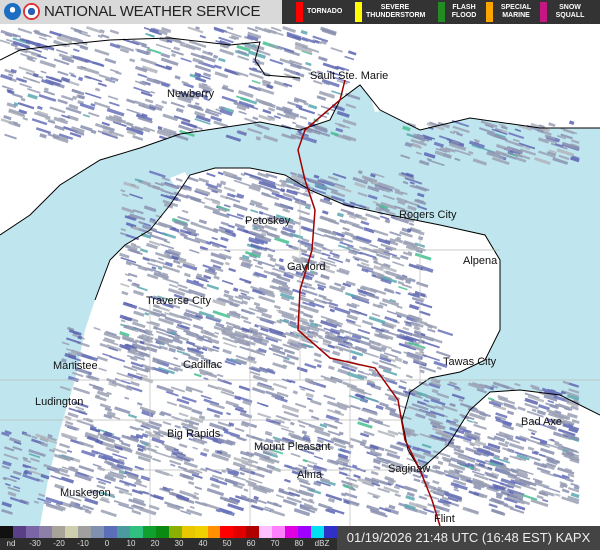  Describe the element at coordinates (11, 543) in the screenshot. I see `scale-tick-label: nd` at that location.